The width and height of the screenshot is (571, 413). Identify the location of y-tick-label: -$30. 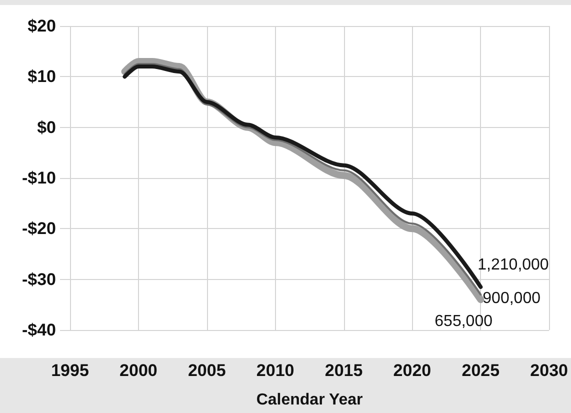
(39, 279).